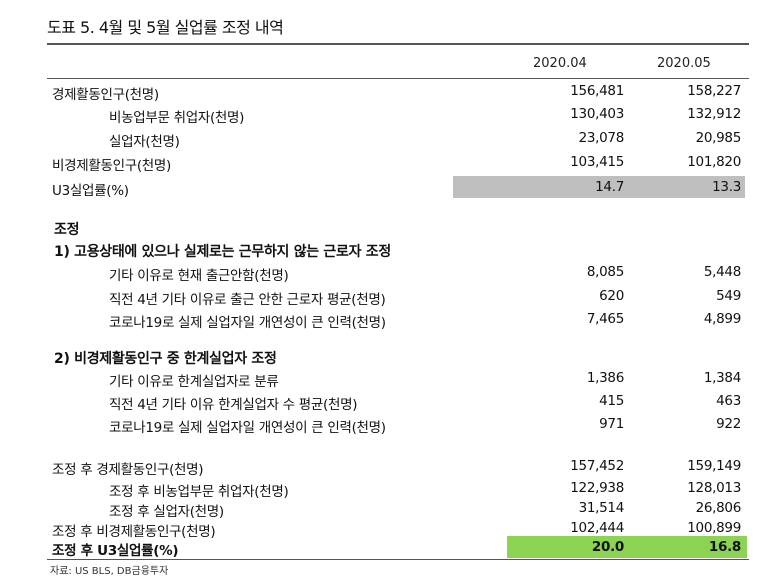  What do you see at coordinates (398, 272) in the screenshot?
I see `table-row: 기타 이유로 현재 출근안함(천명) 8,085 5,448` at bounding box center [398, 272].